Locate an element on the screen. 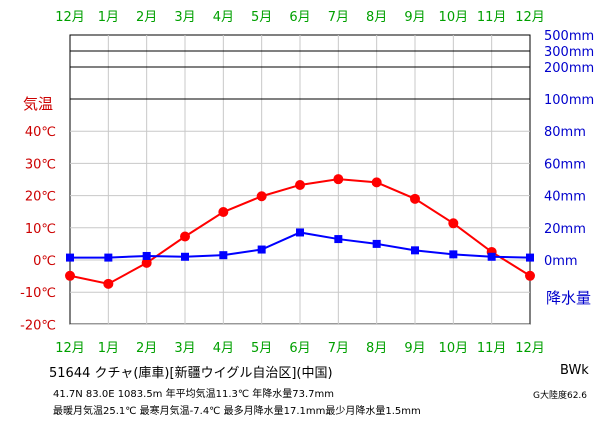 Image resolution: width=611 pixels, height=425 pixels. month-label-bottom: 2月 is located at coordinates (146, 348).